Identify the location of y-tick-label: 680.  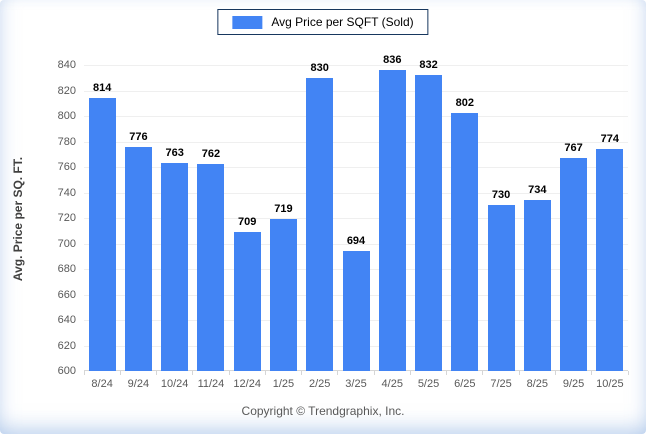
(66, 269).